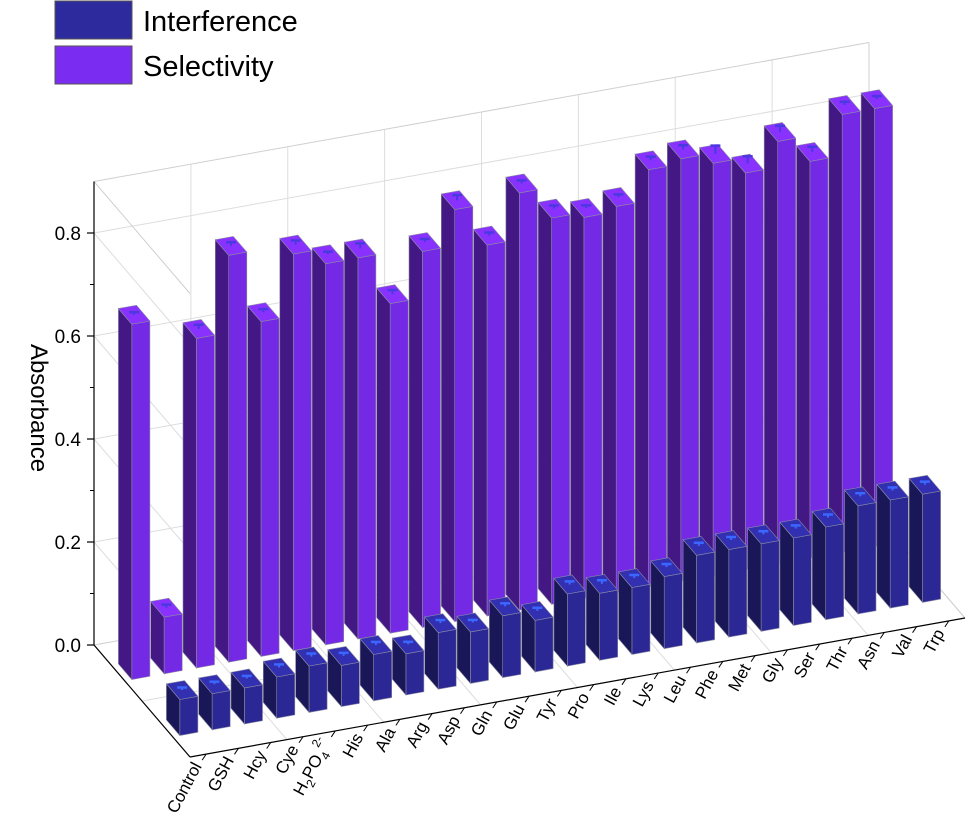 The image size is (980, 831). What do you see at coordinates (828, 564) in the screenshot?
I see `bar-interference-Thr` at bounding box center [828, 564].